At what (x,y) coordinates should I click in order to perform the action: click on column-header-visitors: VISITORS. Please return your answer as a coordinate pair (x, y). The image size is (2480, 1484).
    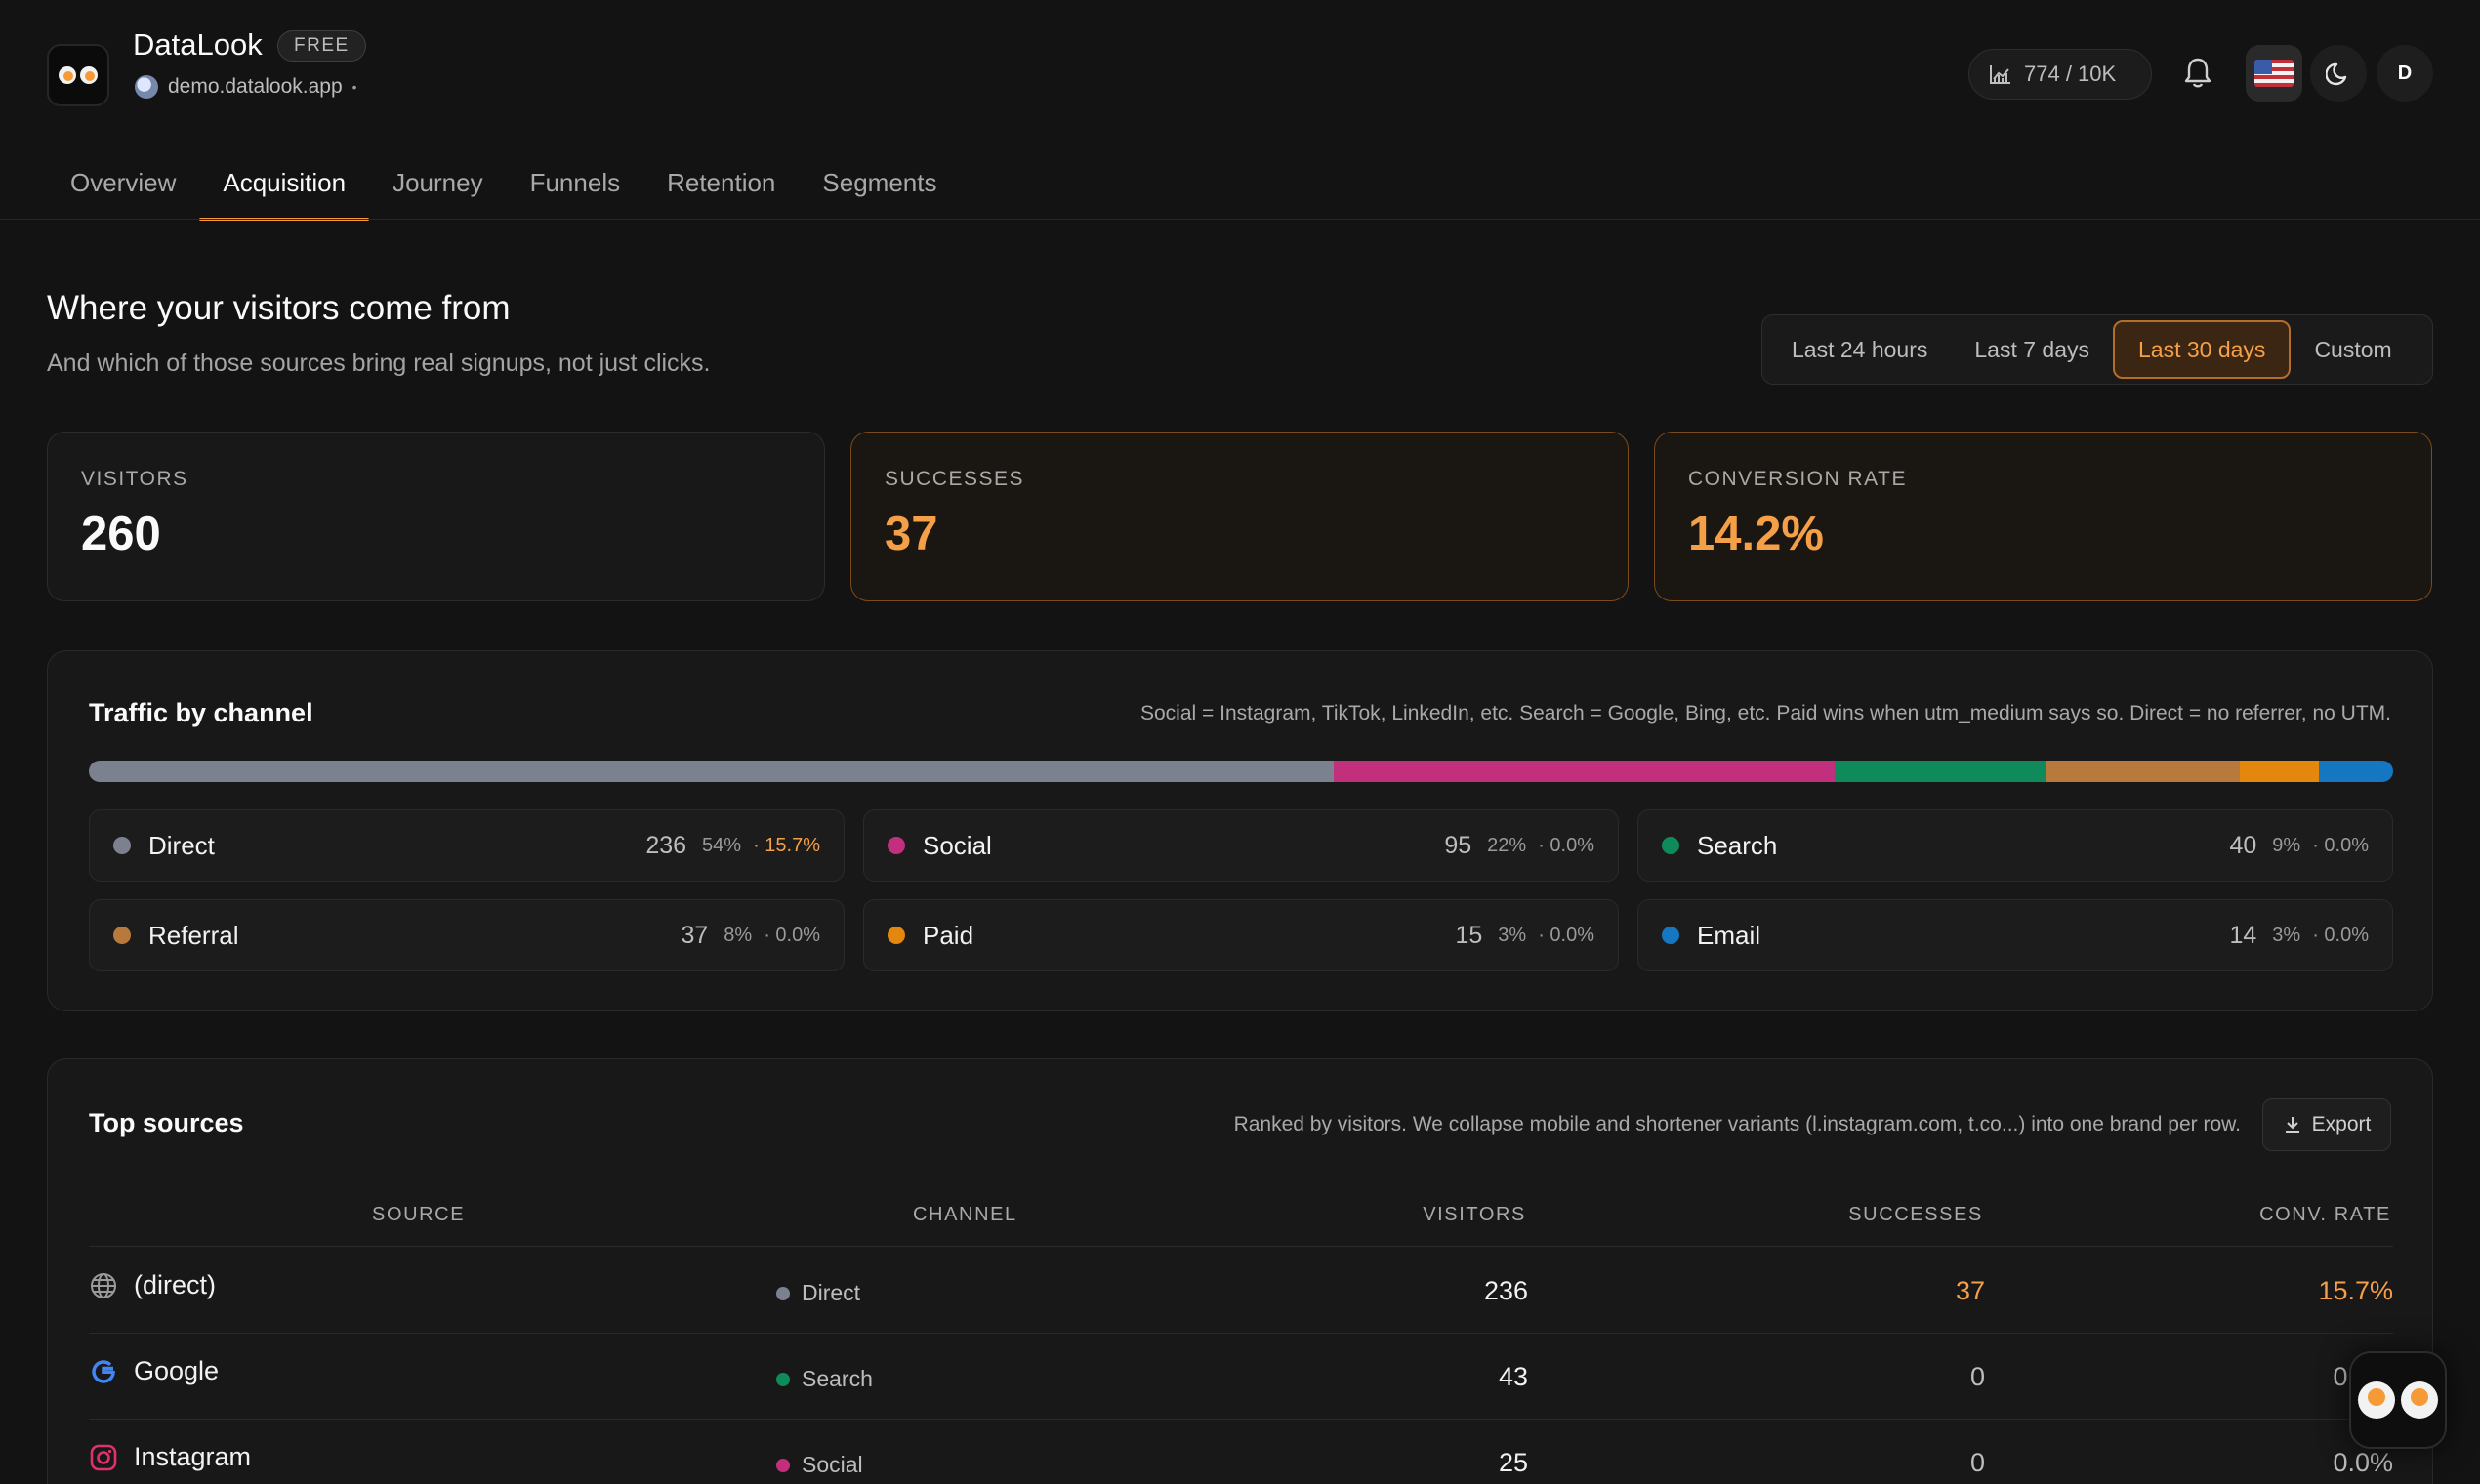
    Looking at the image, I should click on (1474, 1215).